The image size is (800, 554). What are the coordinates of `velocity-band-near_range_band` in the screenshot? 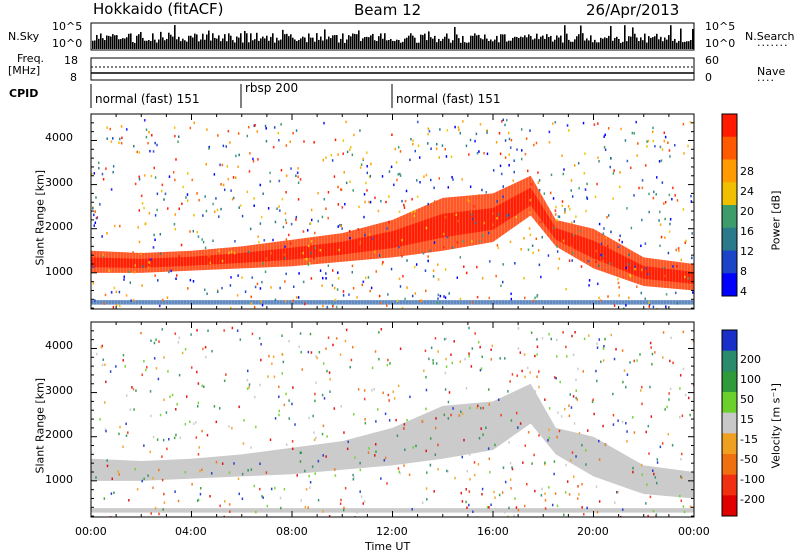 It's located at (392, 510).